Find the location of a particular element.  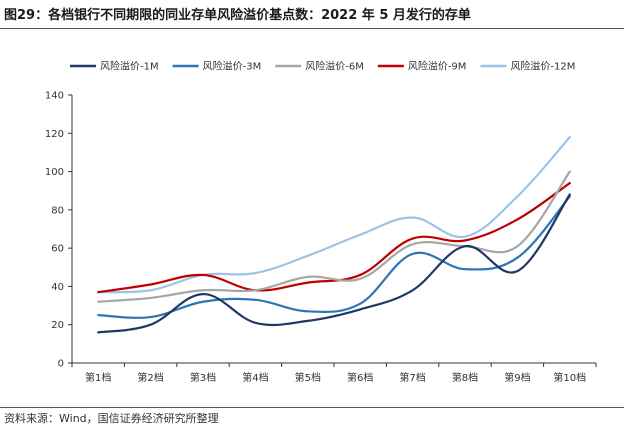

legend-label-4: 风险溢价-9M is located at coordinates (437, 66).